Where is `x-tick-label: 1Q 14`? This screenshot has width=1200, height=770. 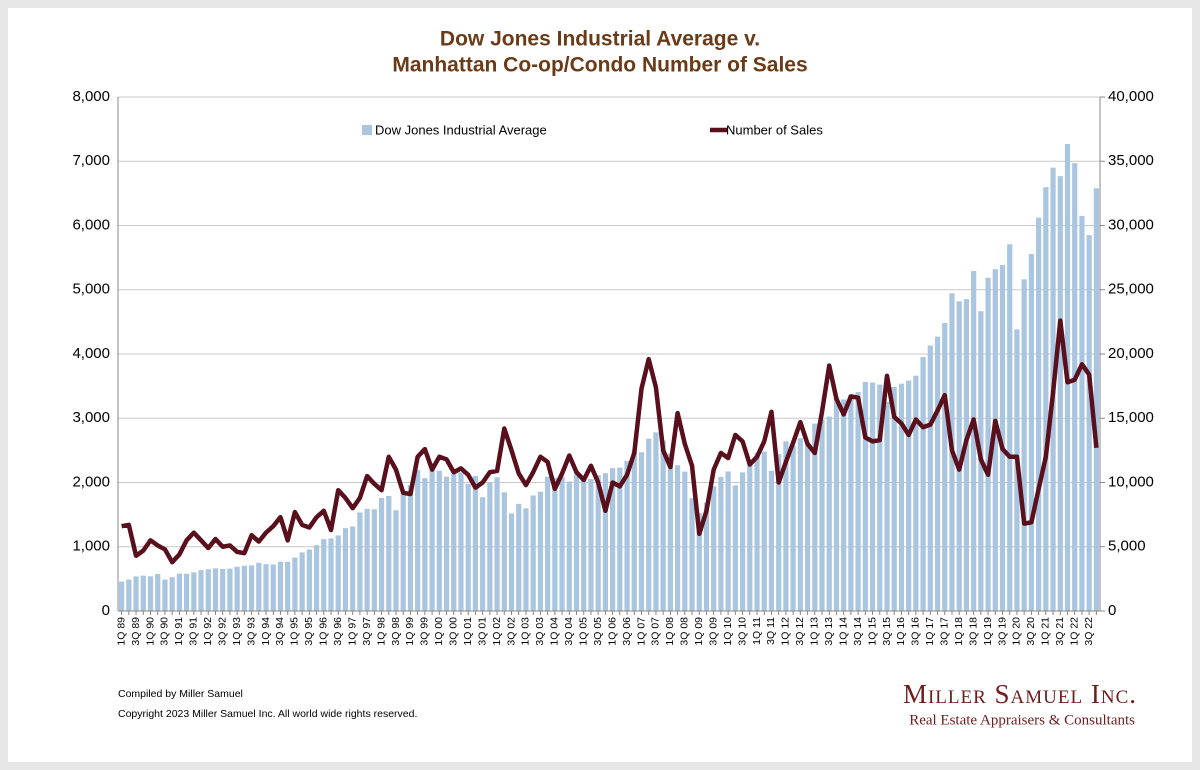 x-tick-label: 1Q 14 is located at coordinates (843, 631).